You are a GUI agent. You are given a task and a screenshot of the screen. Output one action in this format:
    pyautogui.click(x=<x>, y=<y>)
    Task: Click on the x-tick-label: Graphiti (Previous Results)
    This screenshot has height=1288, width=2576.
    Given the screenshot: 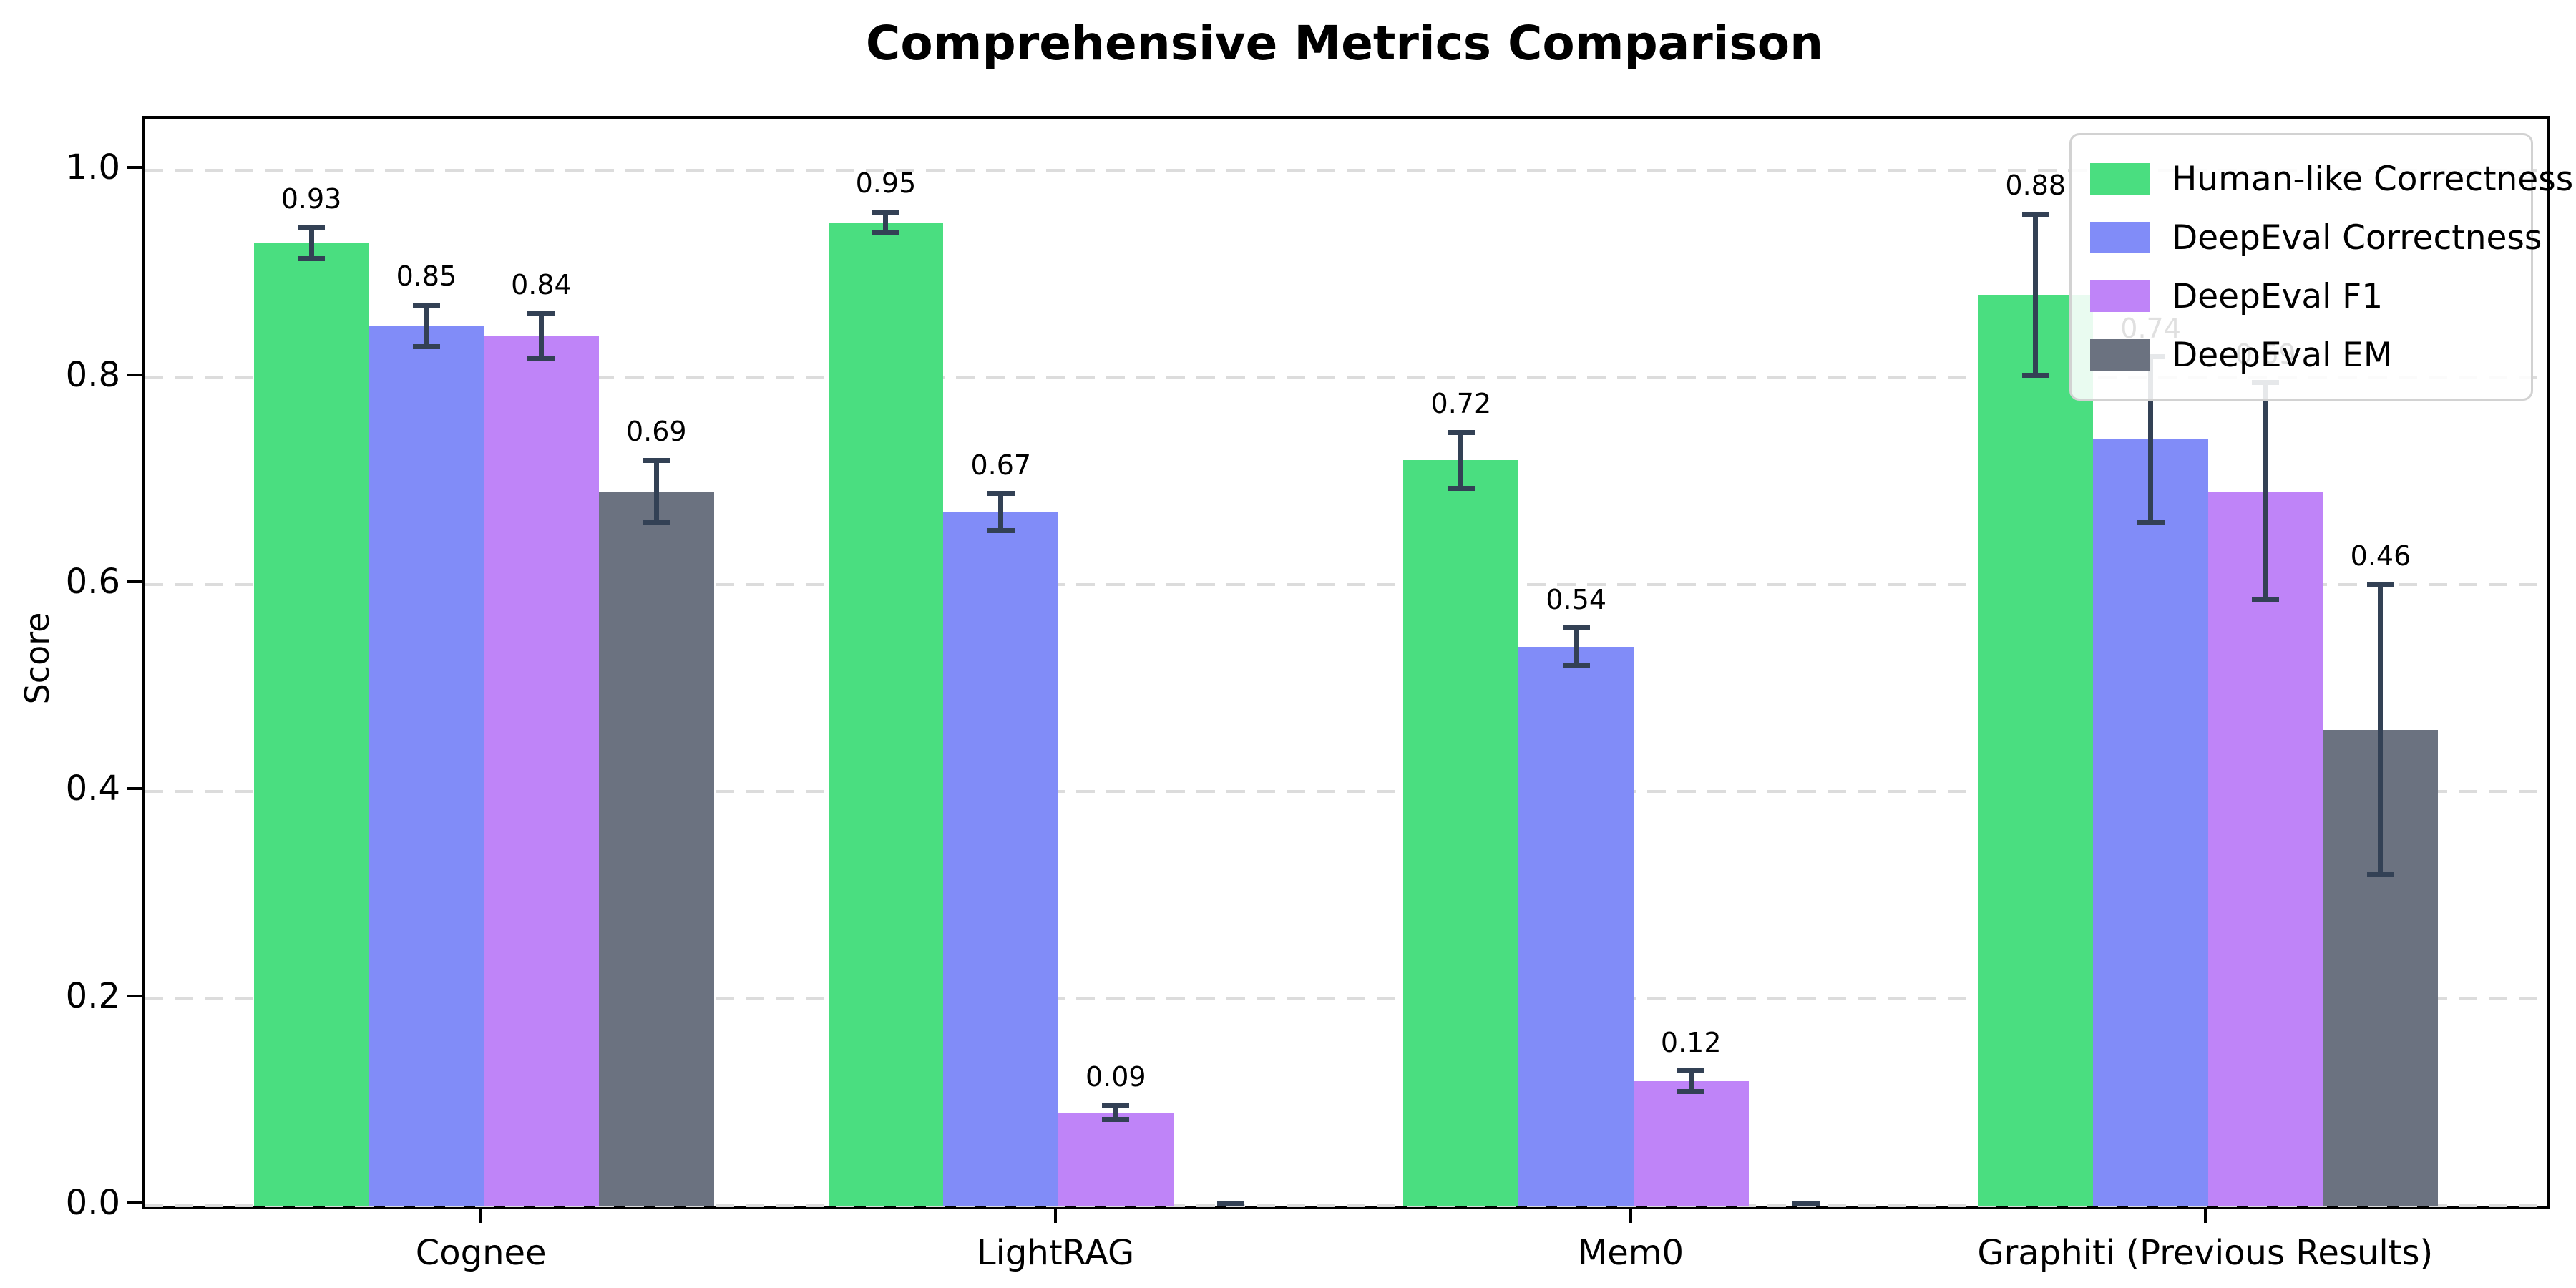 What is the action you would take?
    pyautogui.click(x=2205, y=1253)
    